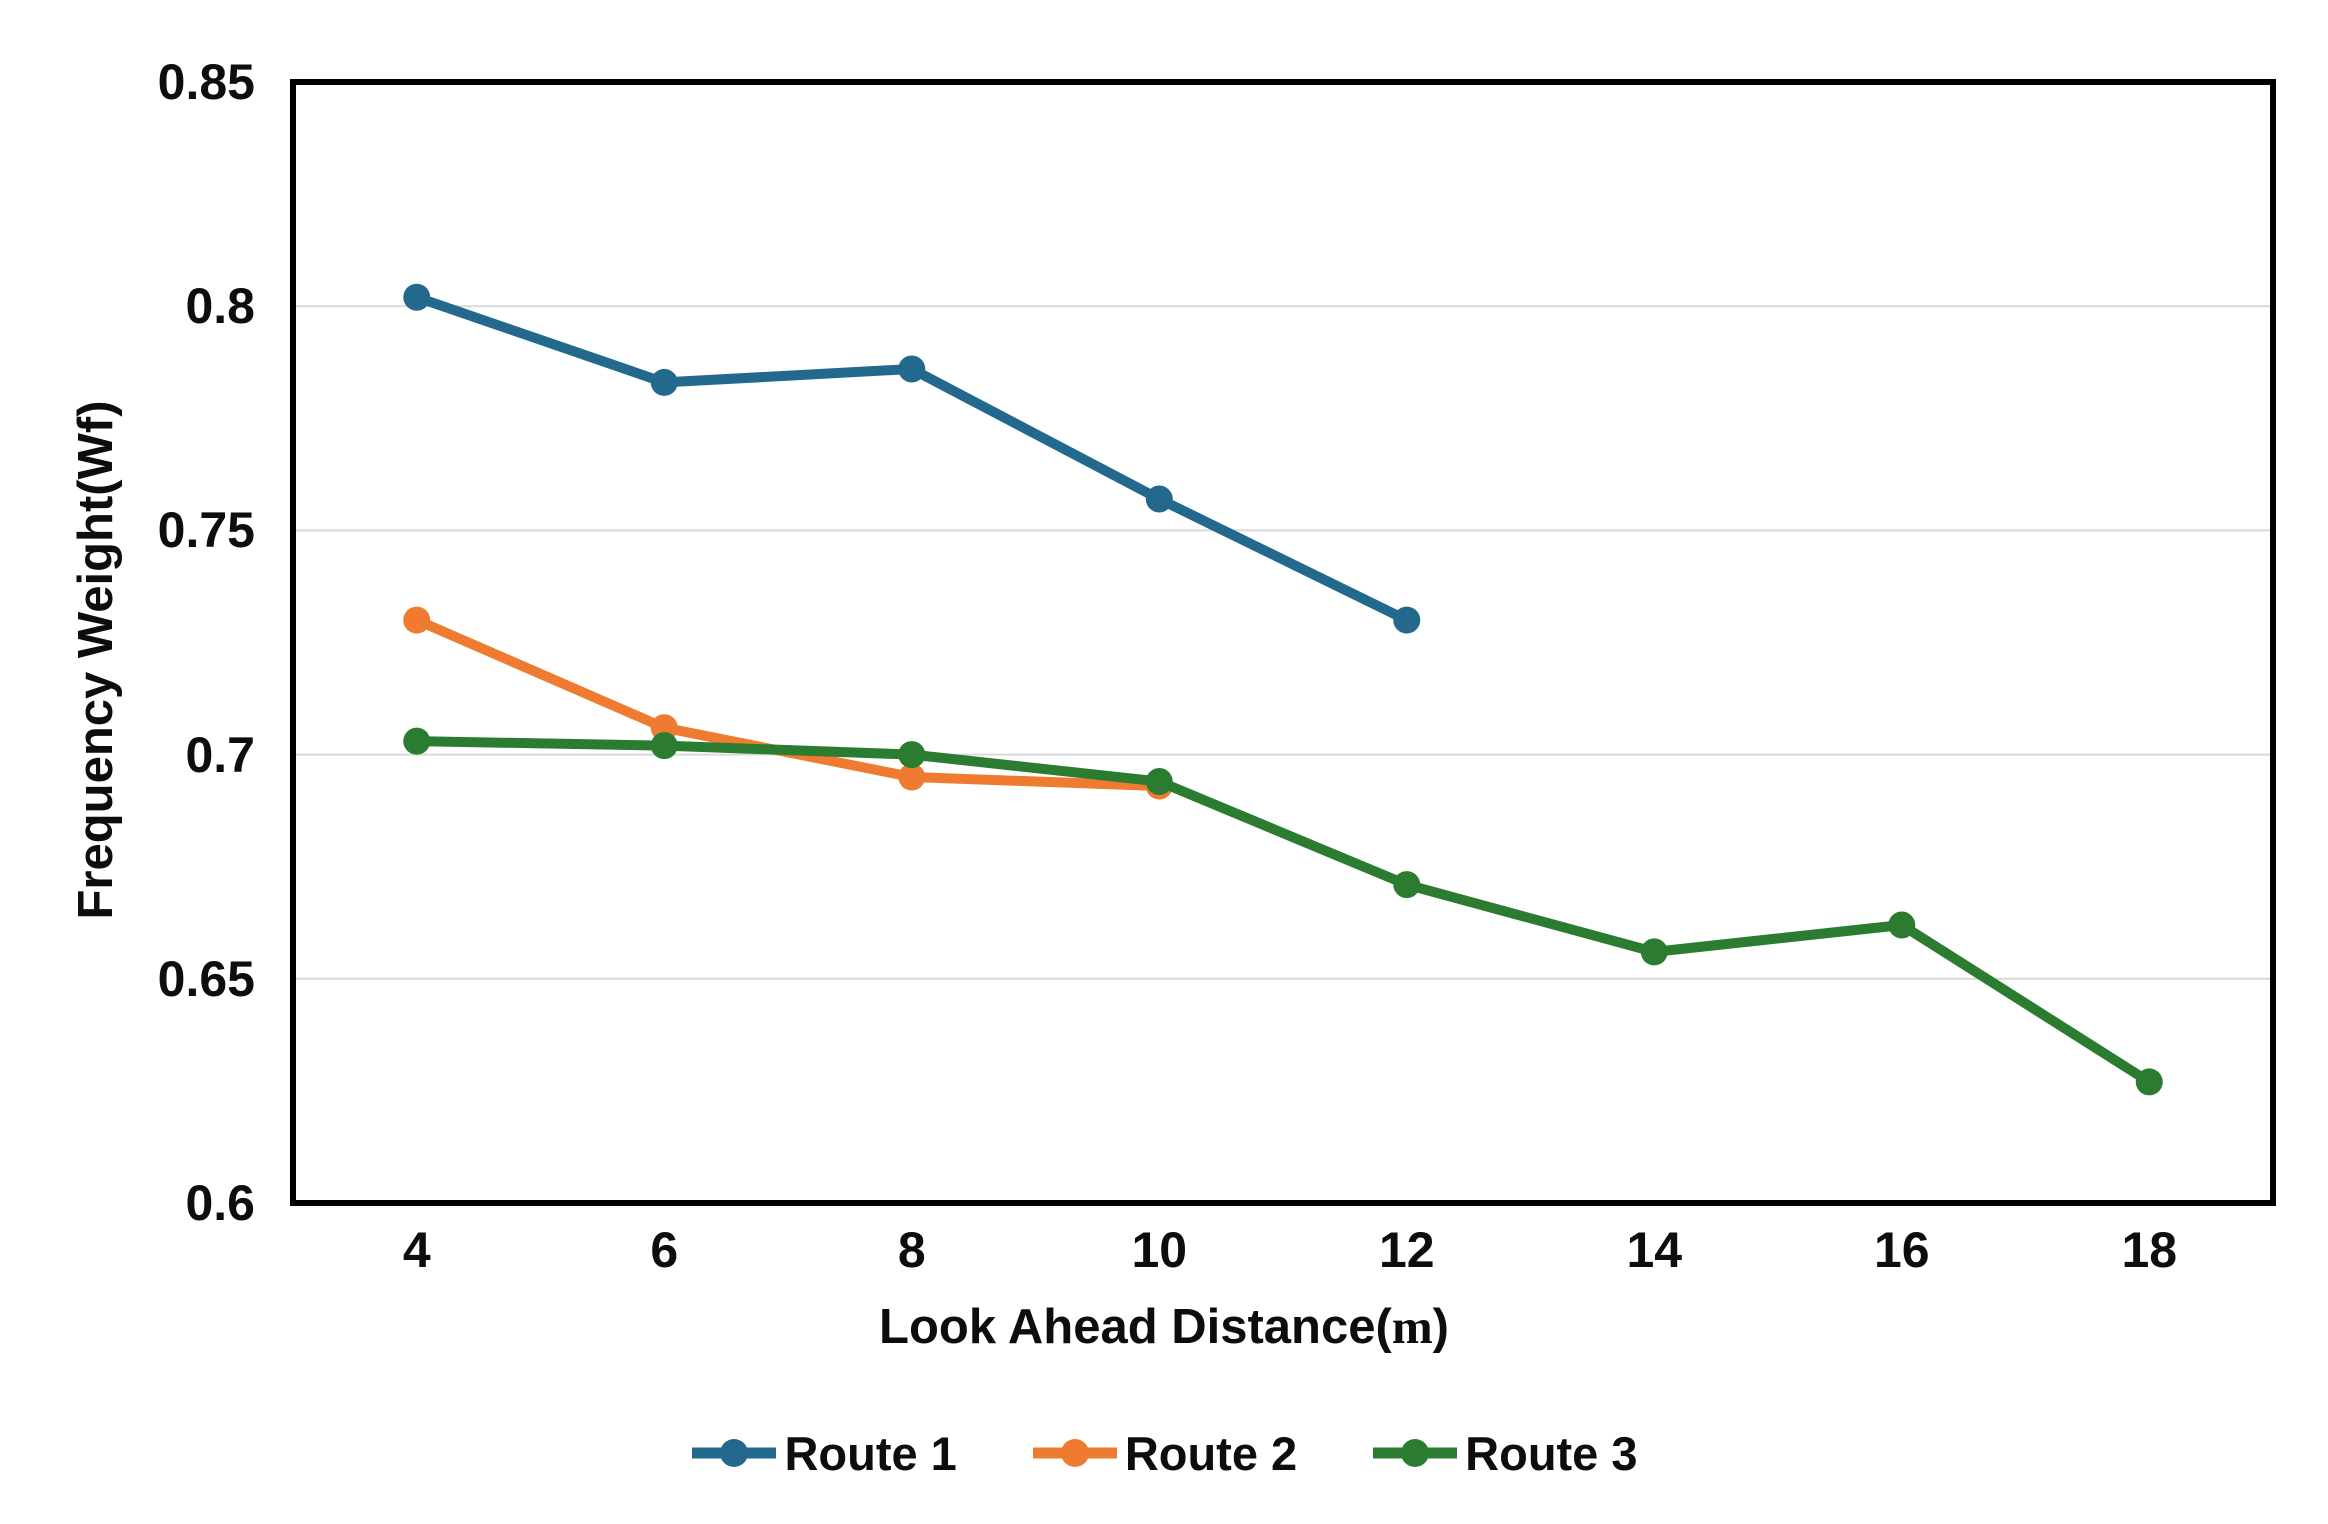 The width and height of the screenshot is (2328, 1524). I want to click on x-tick-label-6: 6, so click(664, 1250).